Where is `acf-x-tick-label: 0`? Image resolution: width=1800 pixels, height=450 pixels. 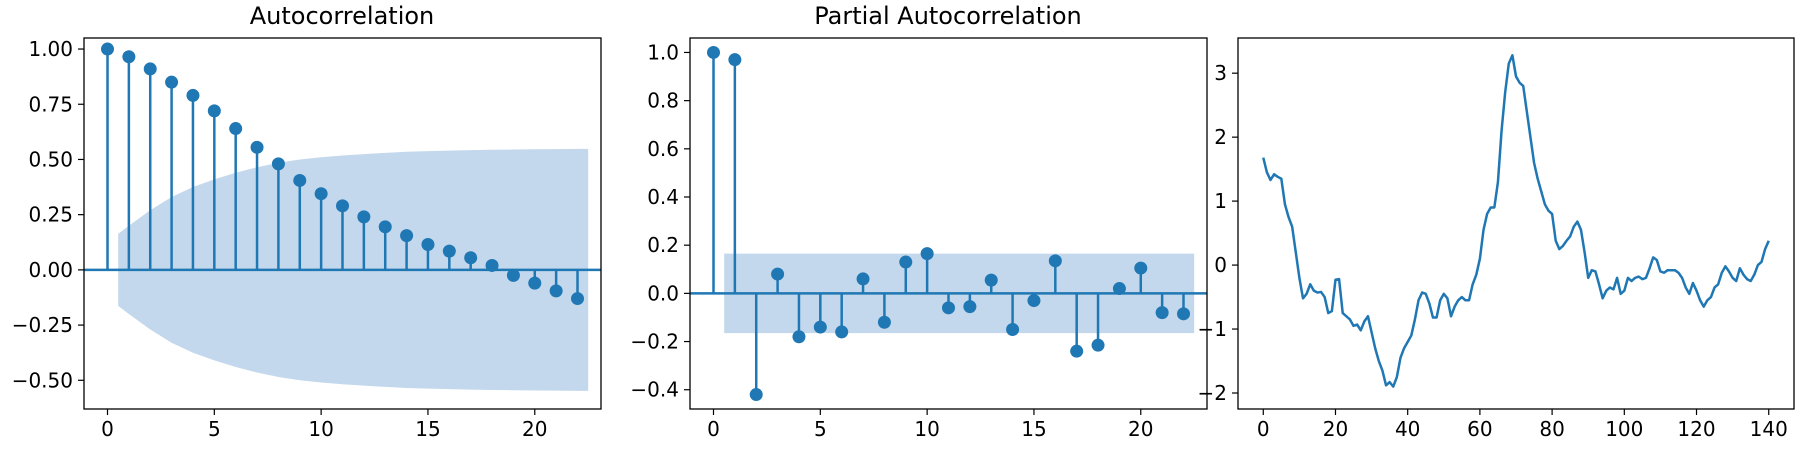
acf-x-tick-label: 0 is located at coordinates (107, 429).